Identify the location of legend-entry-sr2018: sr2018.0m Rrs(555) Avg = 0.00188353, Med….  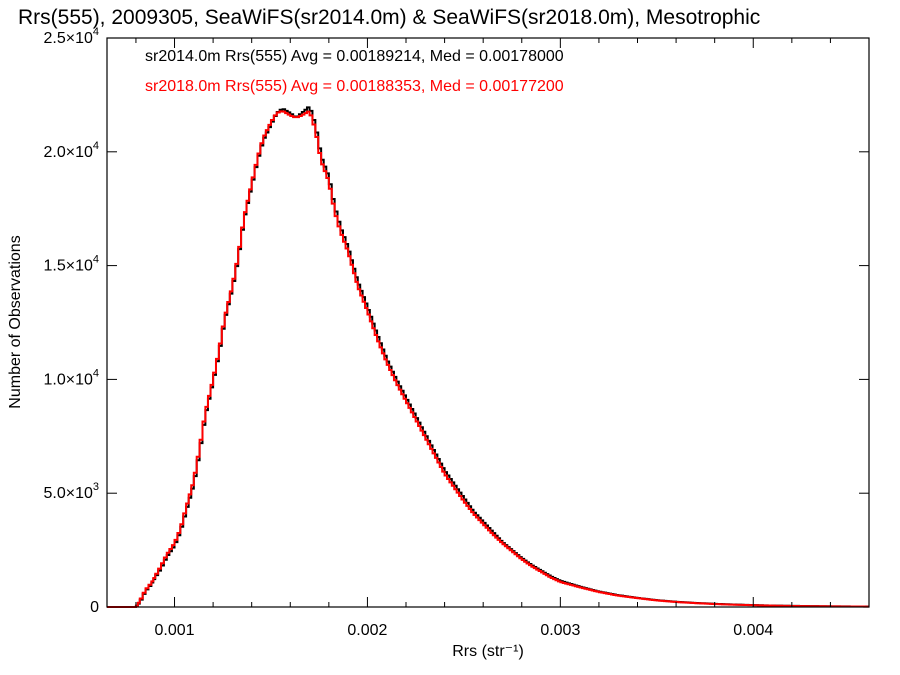
(354, 86).